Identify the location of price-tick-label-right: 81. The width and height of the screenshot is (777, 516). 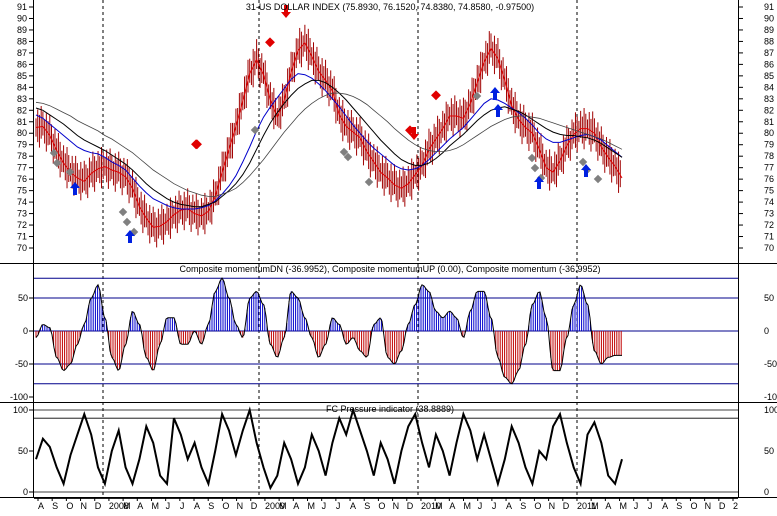
(769, 122).